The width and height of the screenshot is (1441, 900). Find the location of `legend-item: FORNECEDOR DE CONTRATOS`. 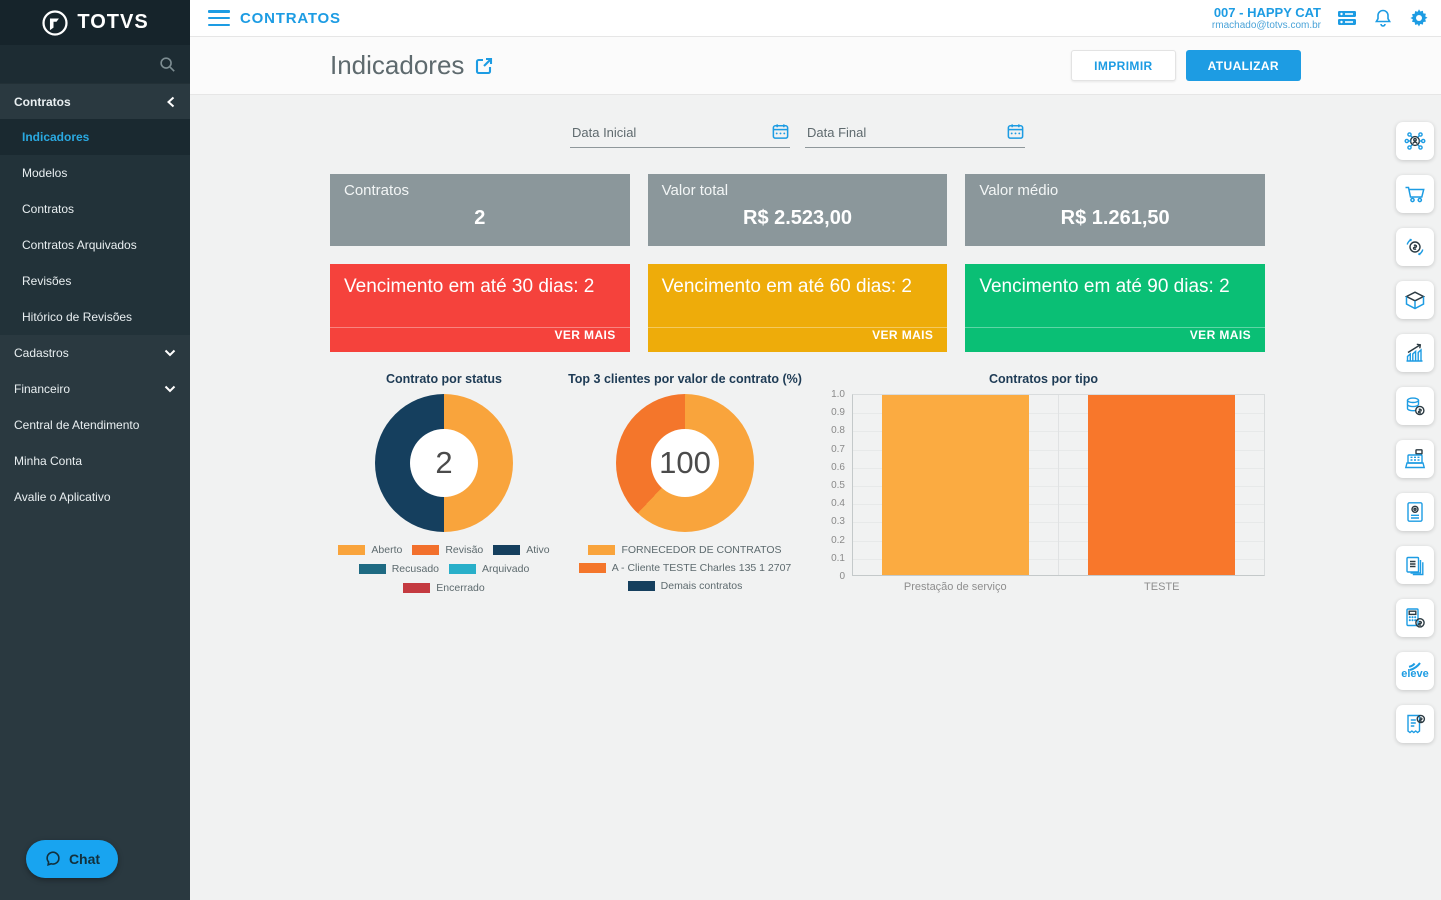

legend-item: FORNECEDOR DE CONTRATOS is located at coordinates (685, 550).